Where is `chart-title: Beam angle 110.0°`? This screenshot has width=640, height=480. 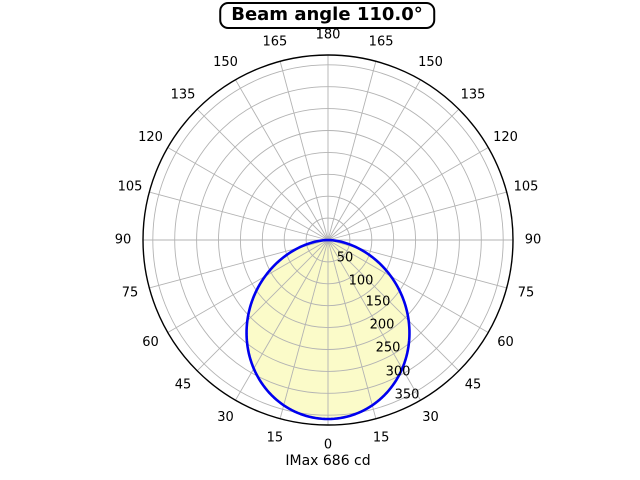 chart-title: Beam angle 110.0° is located at coordinates (327, 15).